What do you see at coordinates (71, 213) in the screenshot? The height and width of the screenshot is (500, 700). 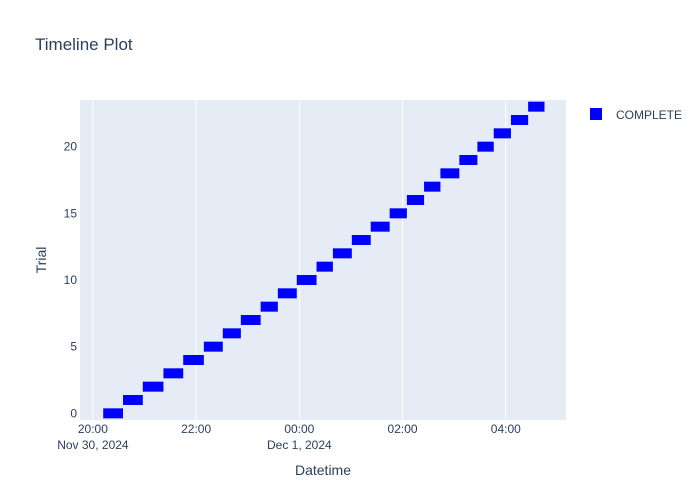 I see `y-tick-label: 15` at bounding box center [71, 213].